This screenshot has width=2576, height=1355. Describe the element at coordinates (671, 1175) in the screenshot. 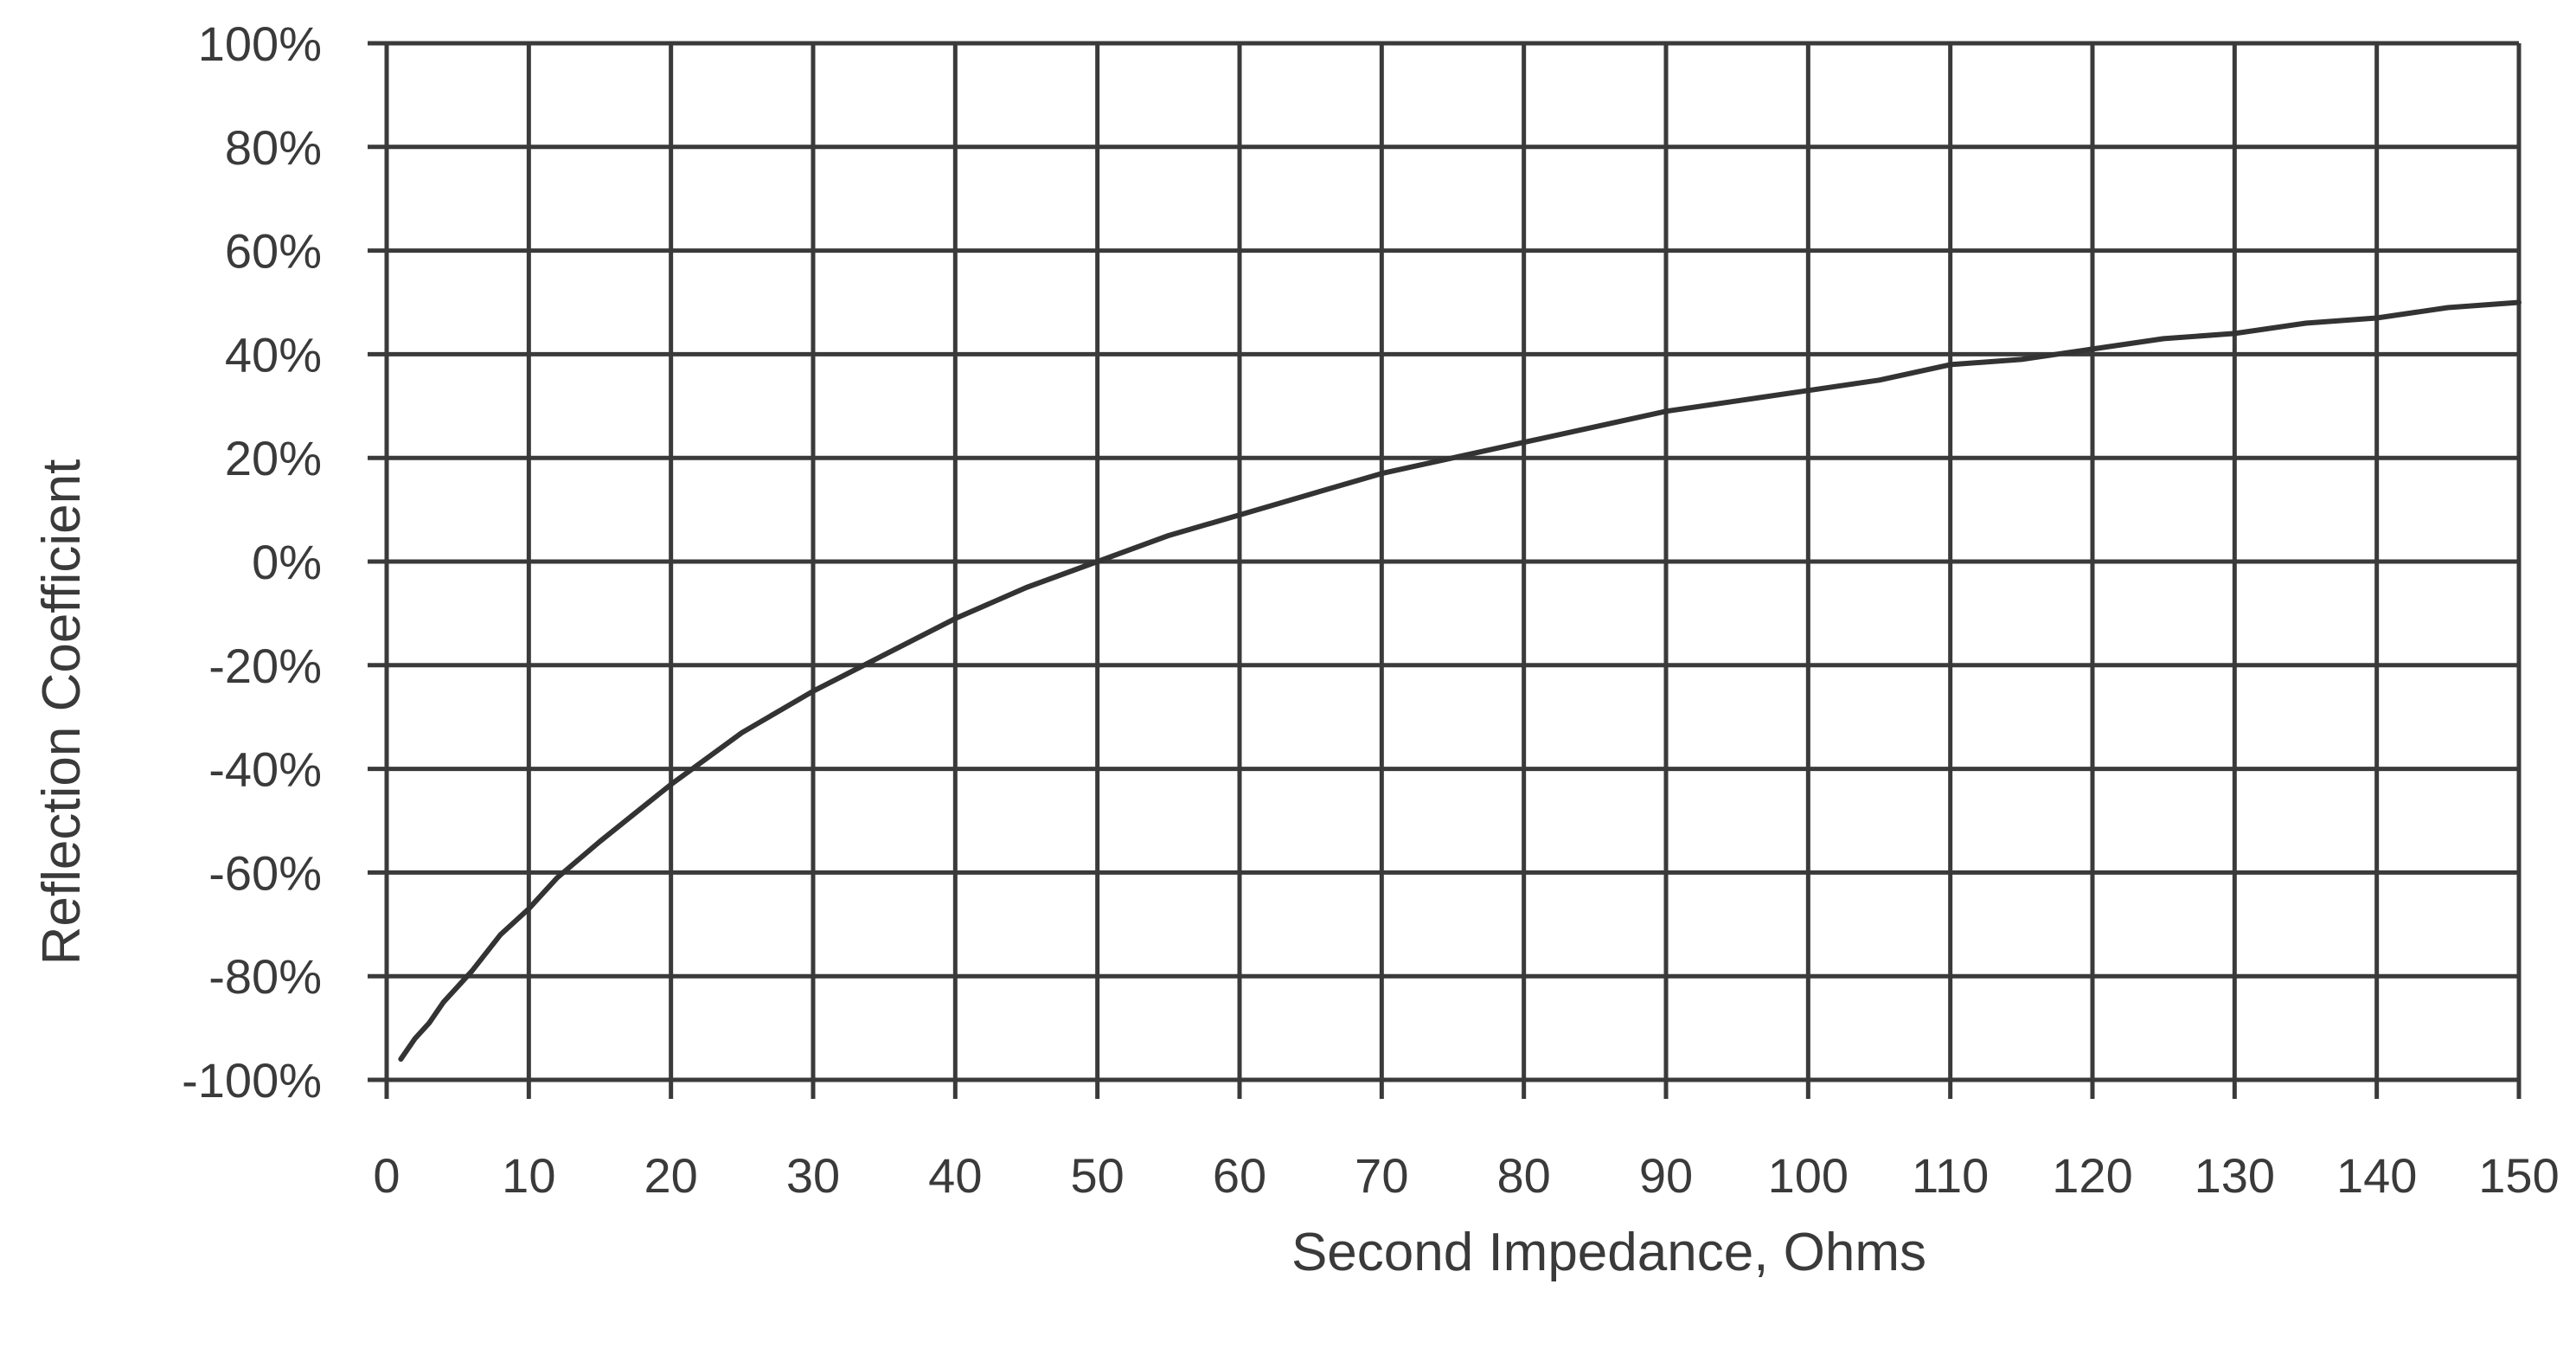

I see `x-tick-label: 20` at that location.